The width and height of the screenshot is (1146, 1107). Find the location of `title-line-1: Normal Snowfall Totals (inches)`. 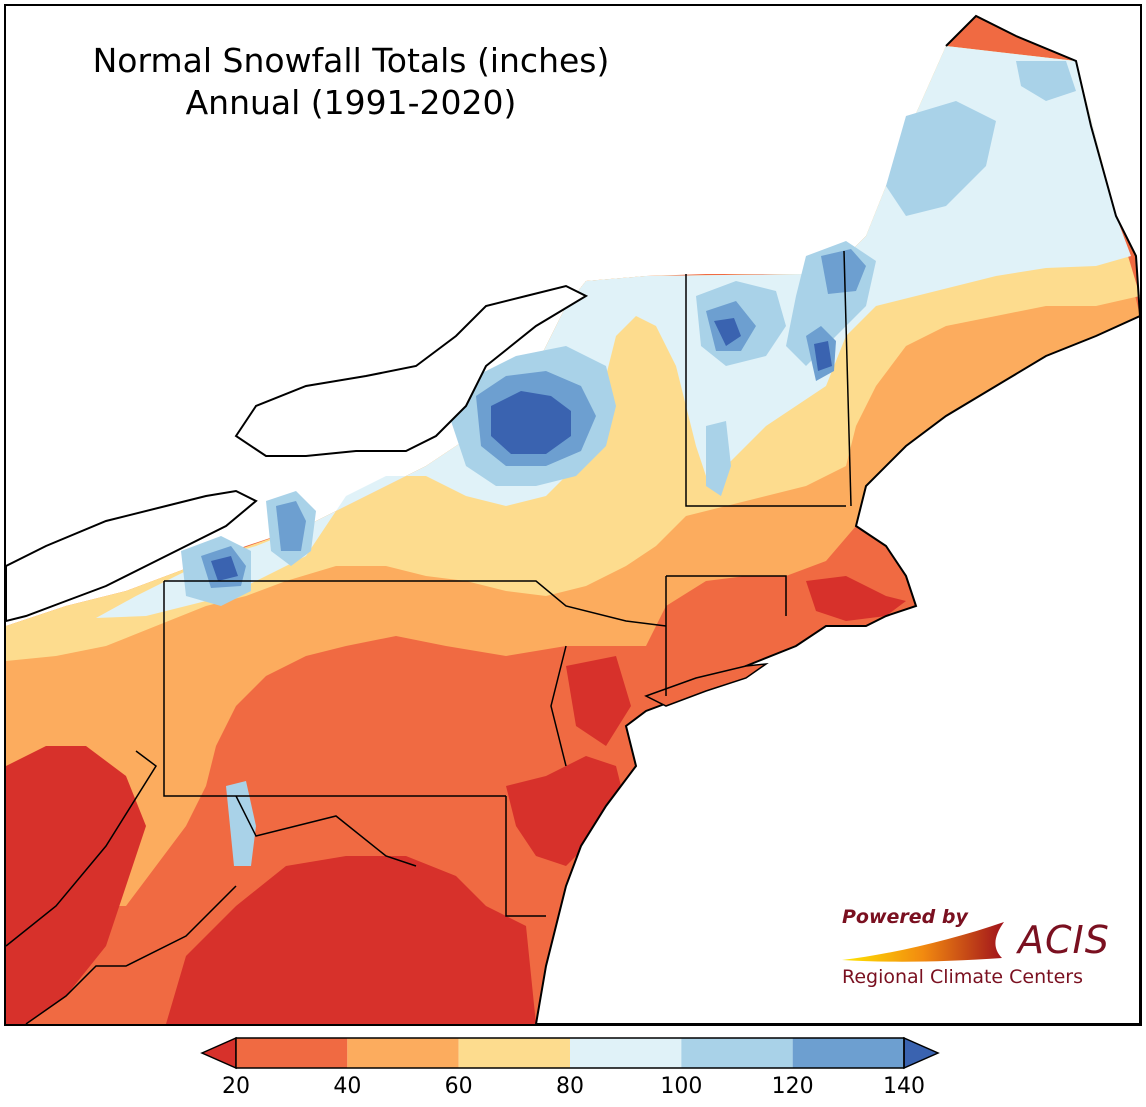

title-line-1: Normal Snowfall Totals (inches) is located at coordinates (351, 60).